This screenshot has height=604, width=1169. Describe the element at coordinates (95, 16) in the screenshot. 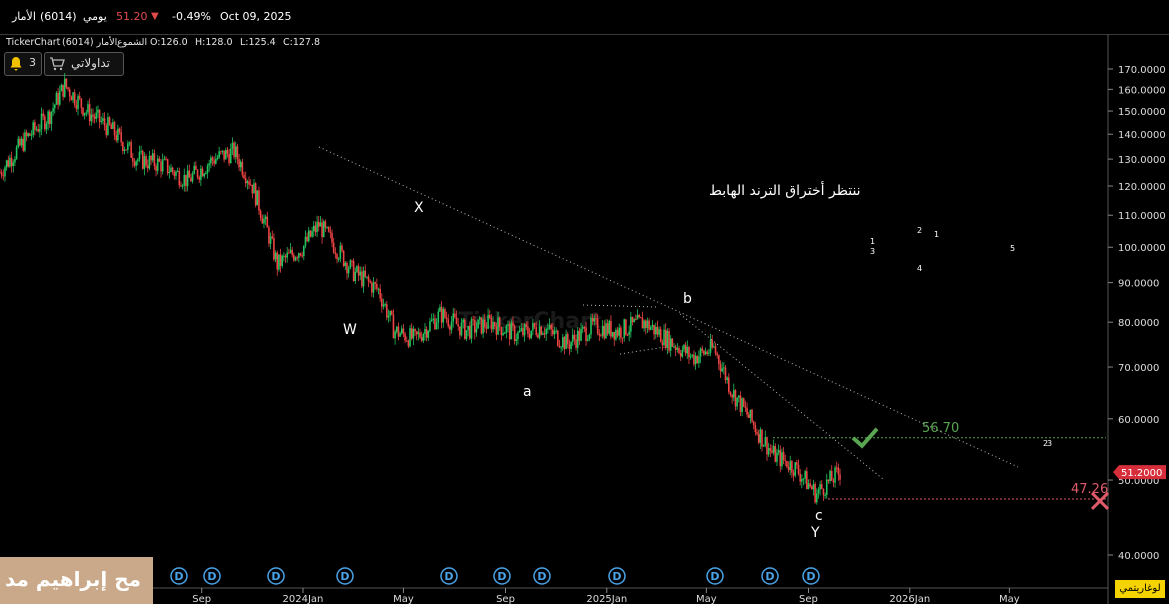

I see `period-label: يومي` at that location.